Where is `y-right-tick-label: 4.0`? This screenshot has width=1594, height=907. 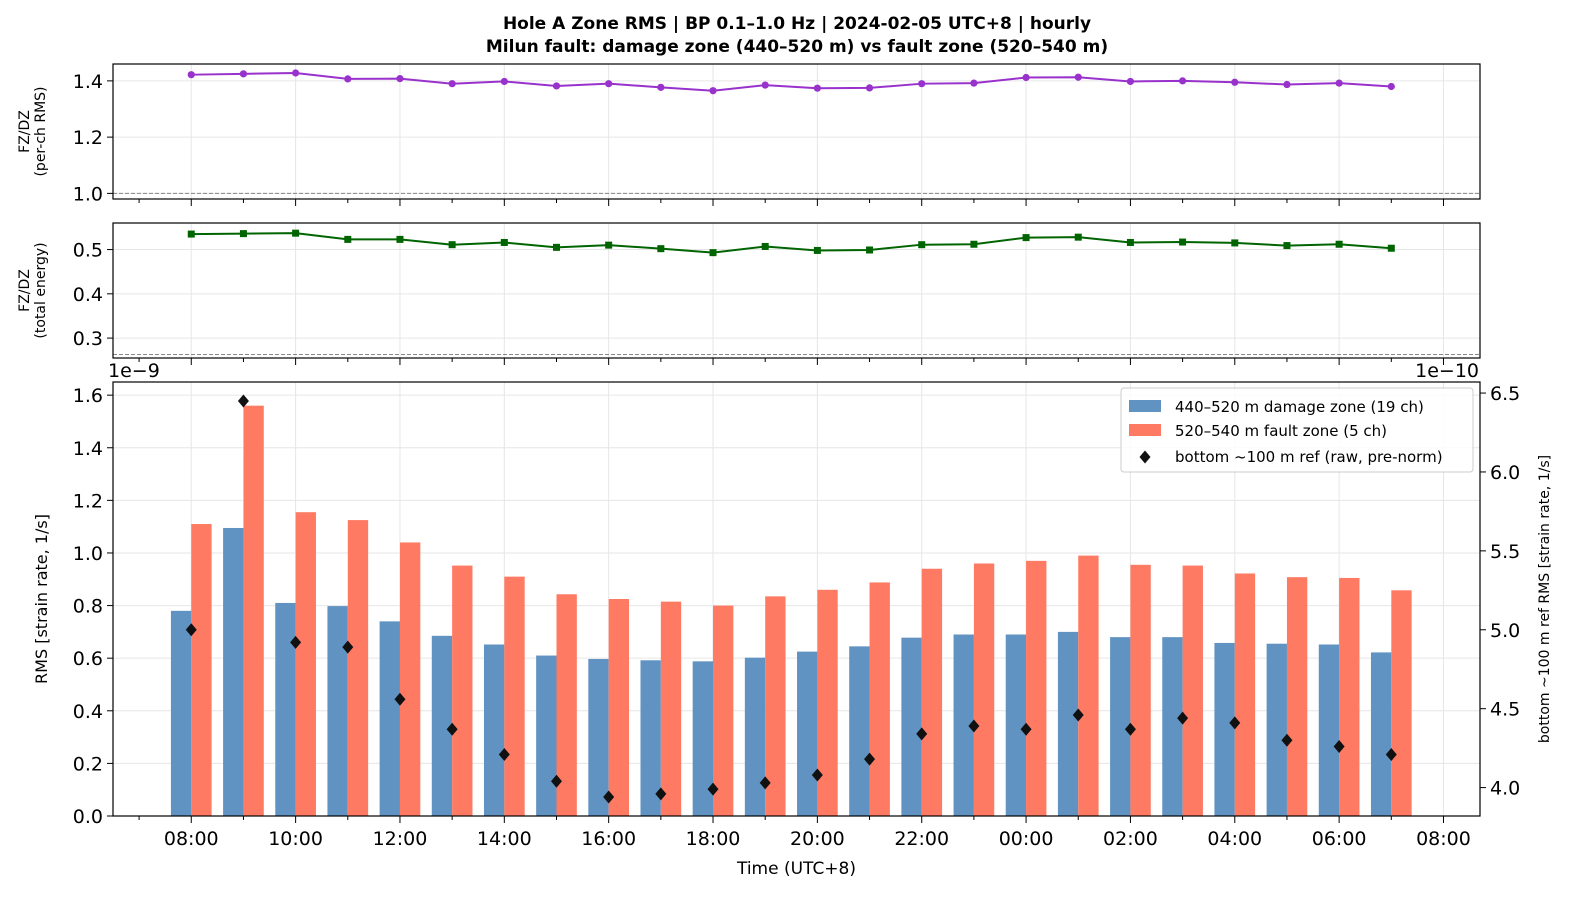 y-right-tick-label: 4.0 is located at coordinates (1505, 789).